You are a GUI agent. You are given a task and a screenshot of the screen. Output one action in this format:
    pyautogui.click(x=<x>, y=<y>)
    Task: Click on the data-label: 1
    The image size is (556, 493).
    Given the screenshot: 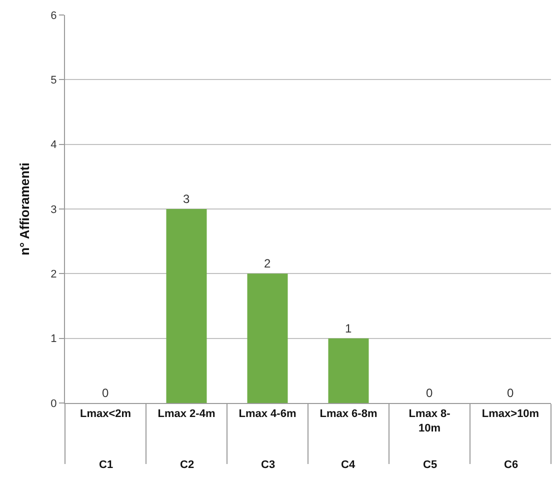 What is the action you would take?
    pyautogui.click(x=348, y=328)
    